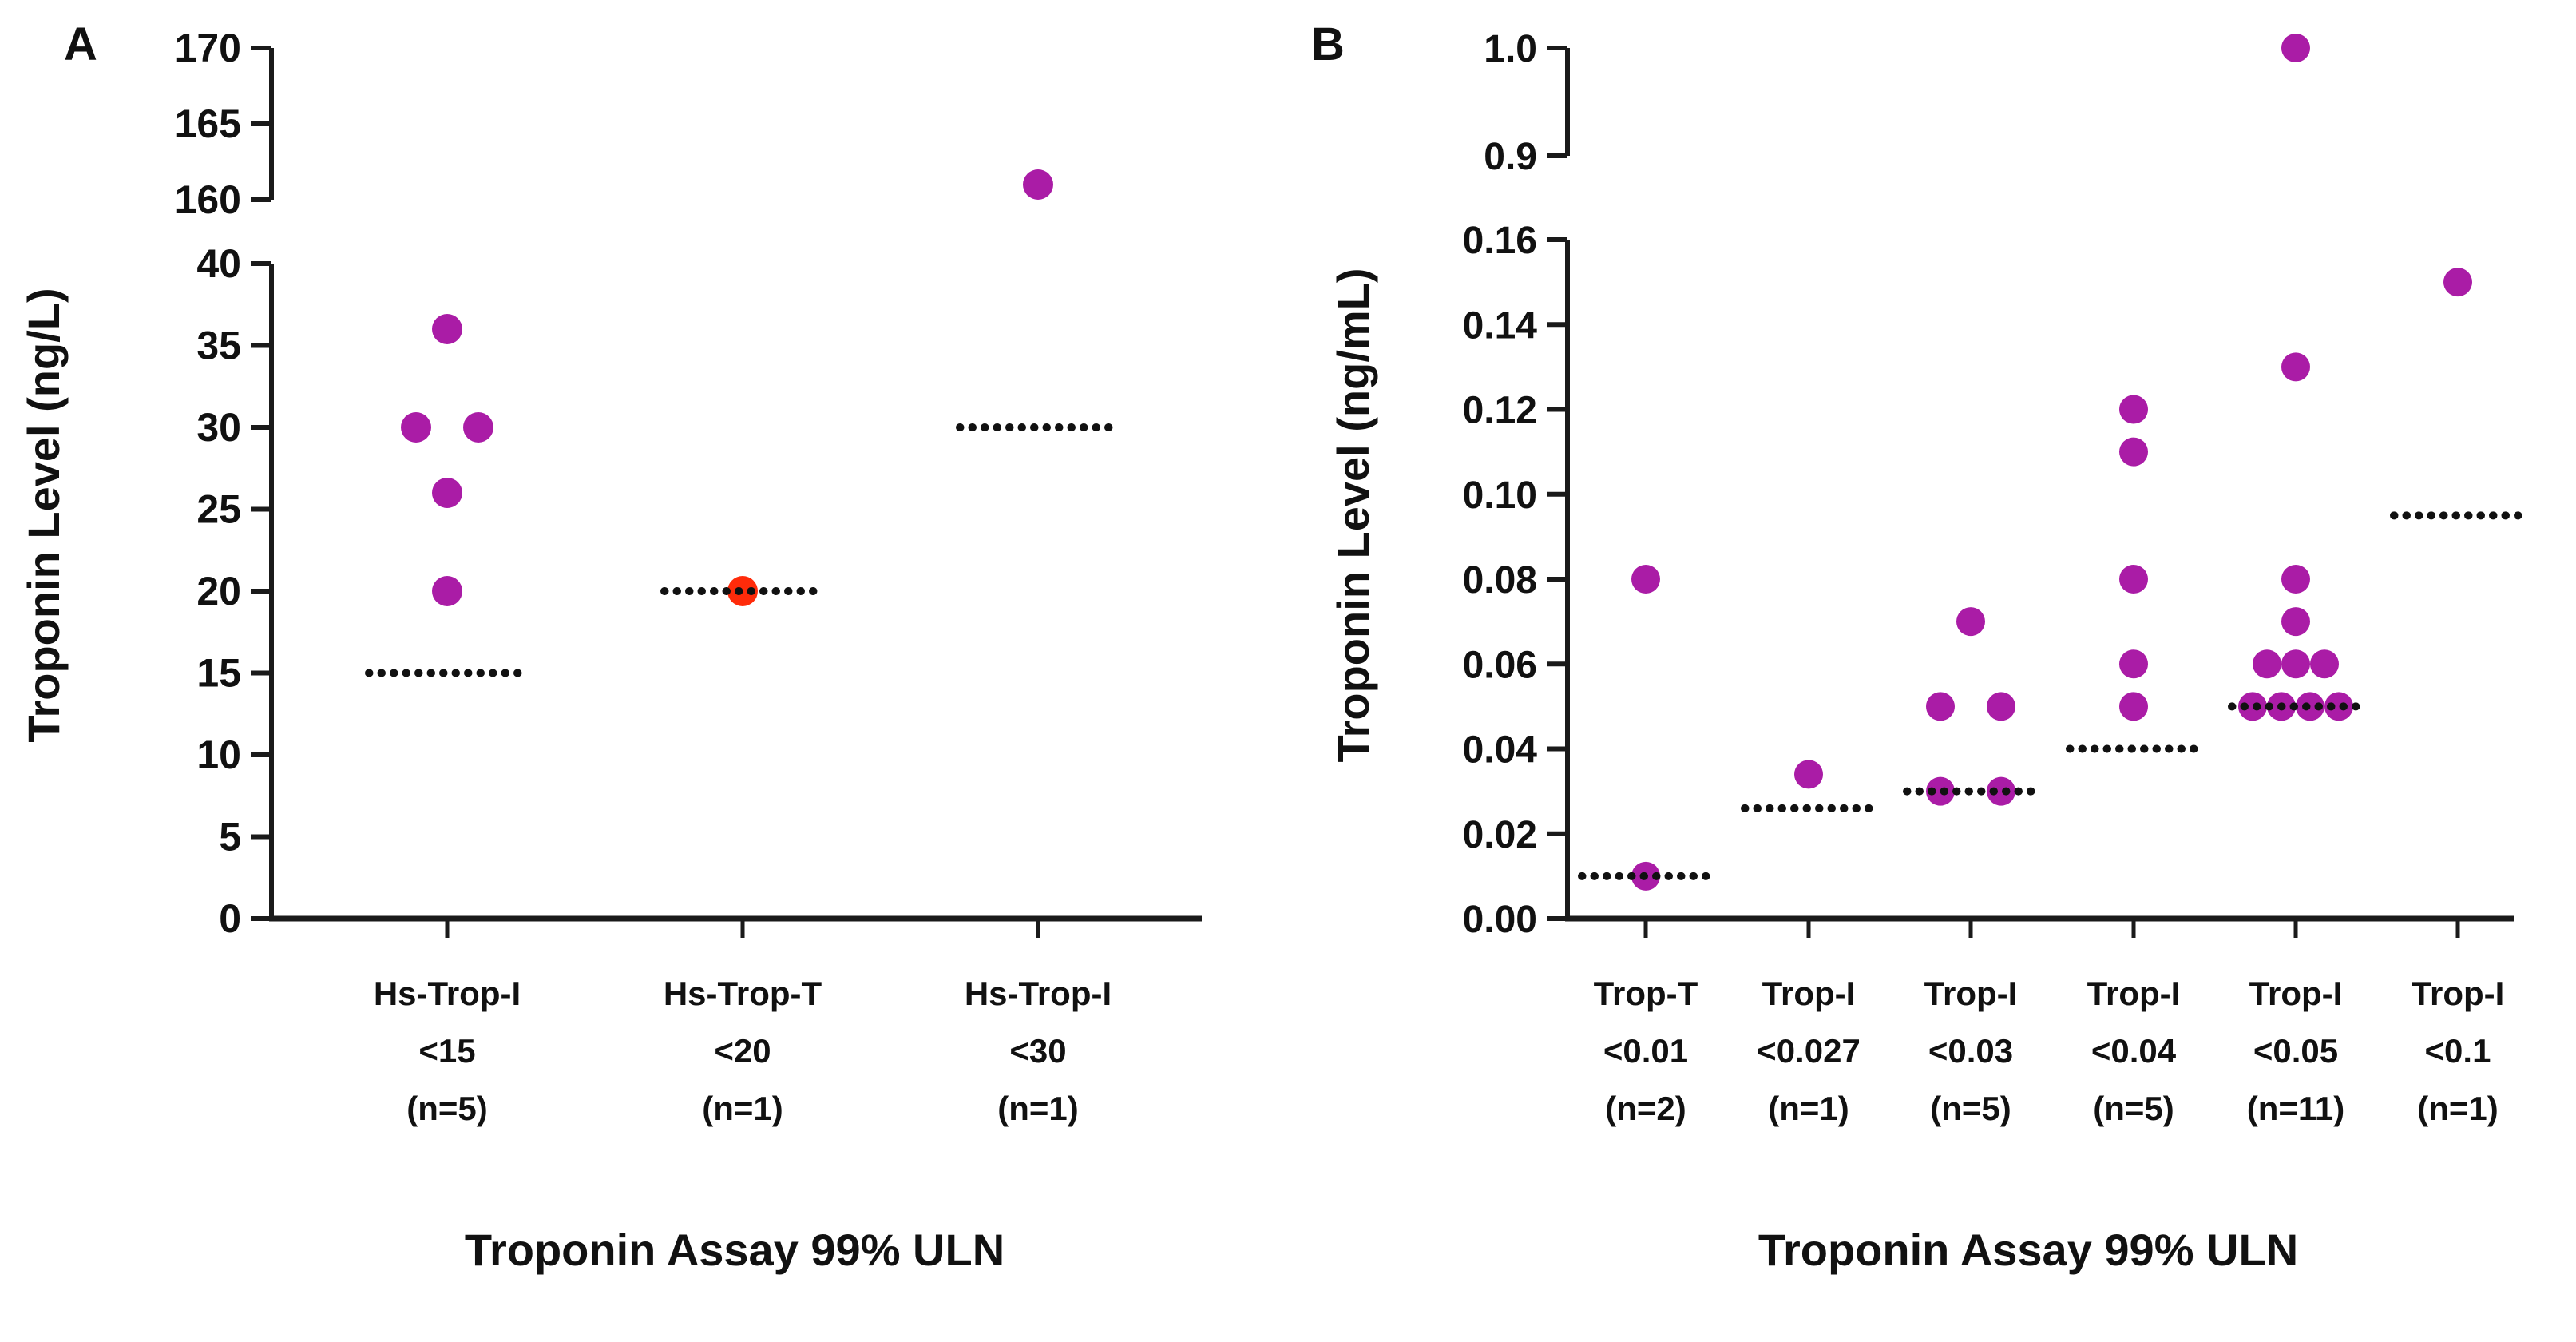  Describe the element at coordinates (218, 346) in the screenshot. I see `y-tick-label: 35` at that location.